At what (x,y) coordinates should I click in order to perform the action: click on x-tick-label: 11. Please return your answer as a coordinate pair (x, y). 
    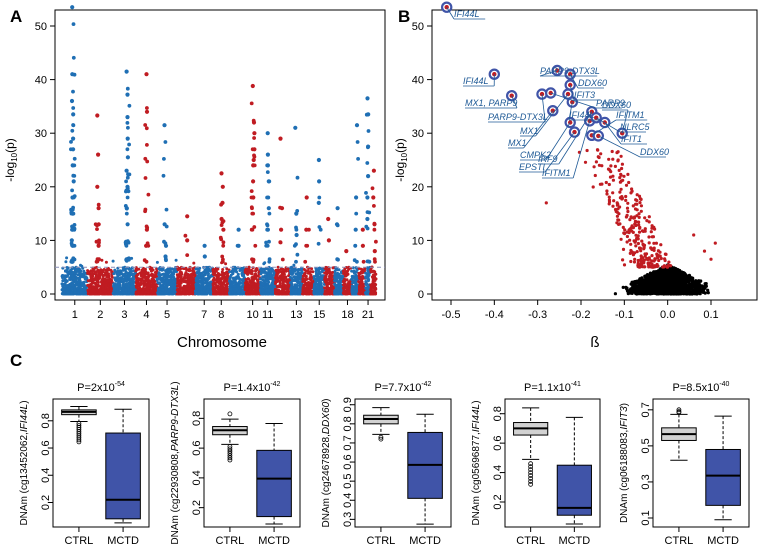
    Looking at the image, I should click on (267, 315).